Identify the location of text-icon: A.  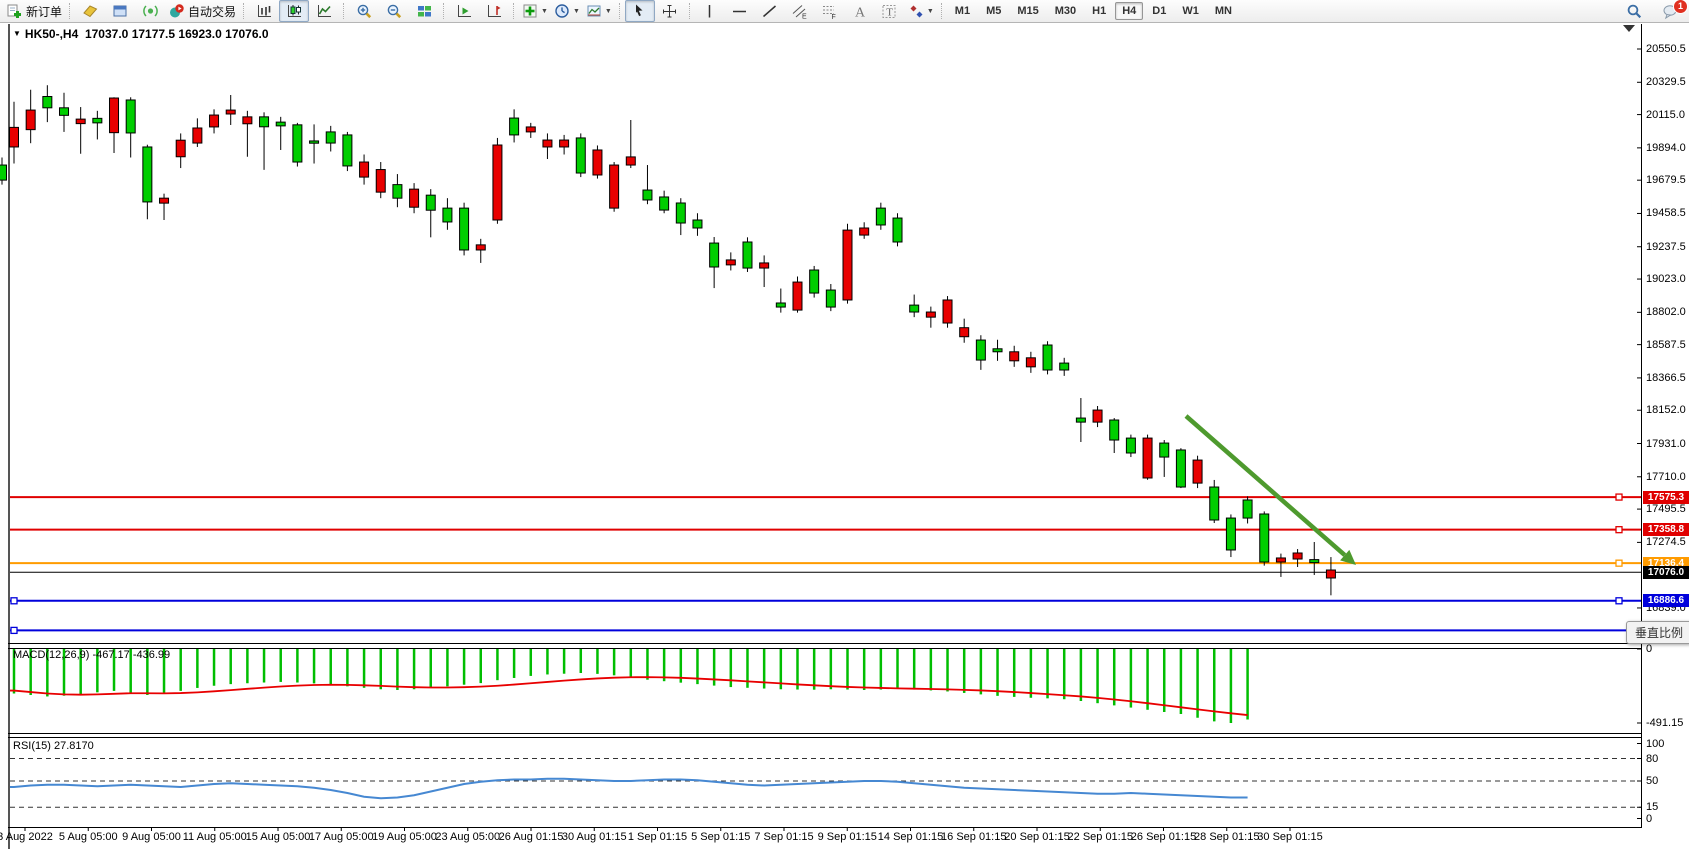
(860, 12).